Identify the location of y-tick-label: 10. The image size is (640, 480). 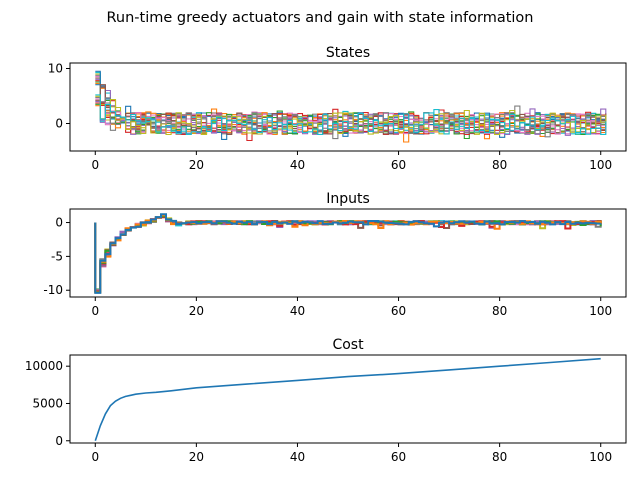
(55, 69).